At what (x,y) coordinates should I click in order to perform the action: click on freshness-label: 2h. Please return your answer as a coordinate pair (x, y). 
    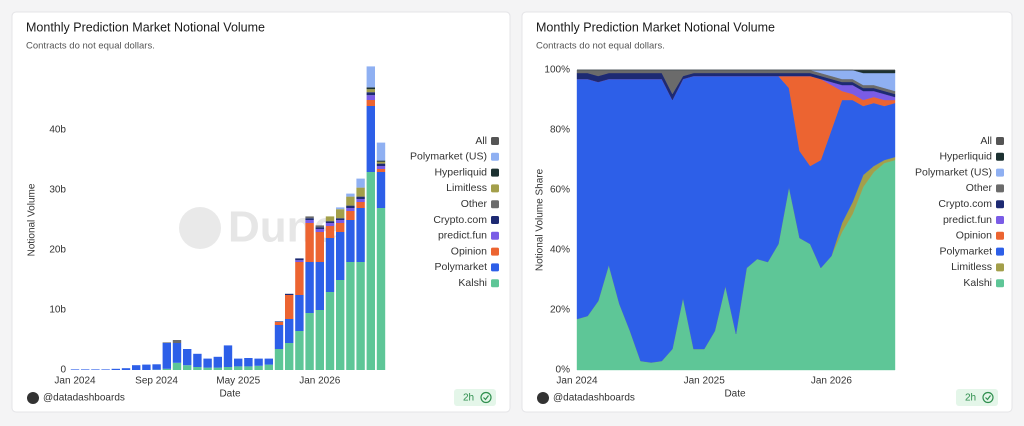
    Looking at the image, I should click on (970, 398).